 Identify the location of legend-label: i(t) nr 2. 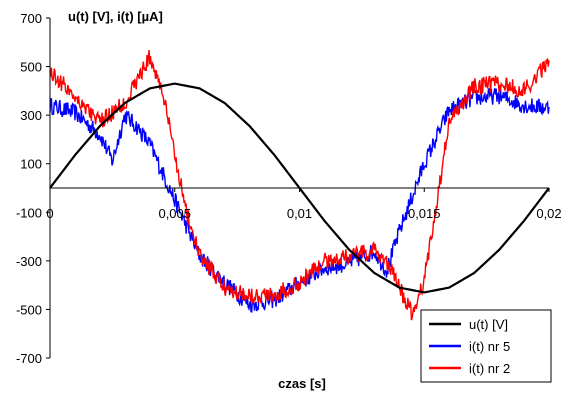
(489, 368).